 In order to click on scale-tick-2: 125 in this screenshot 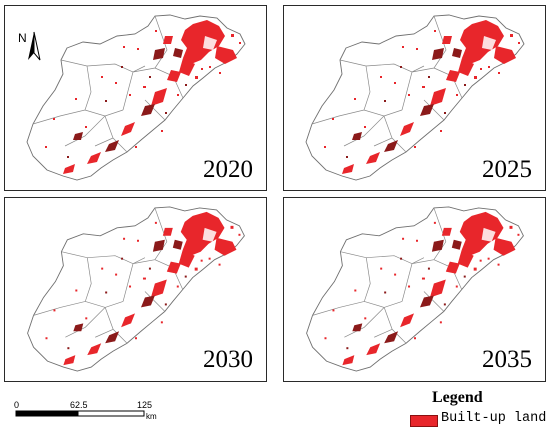, I will do `click(144, 405)`.